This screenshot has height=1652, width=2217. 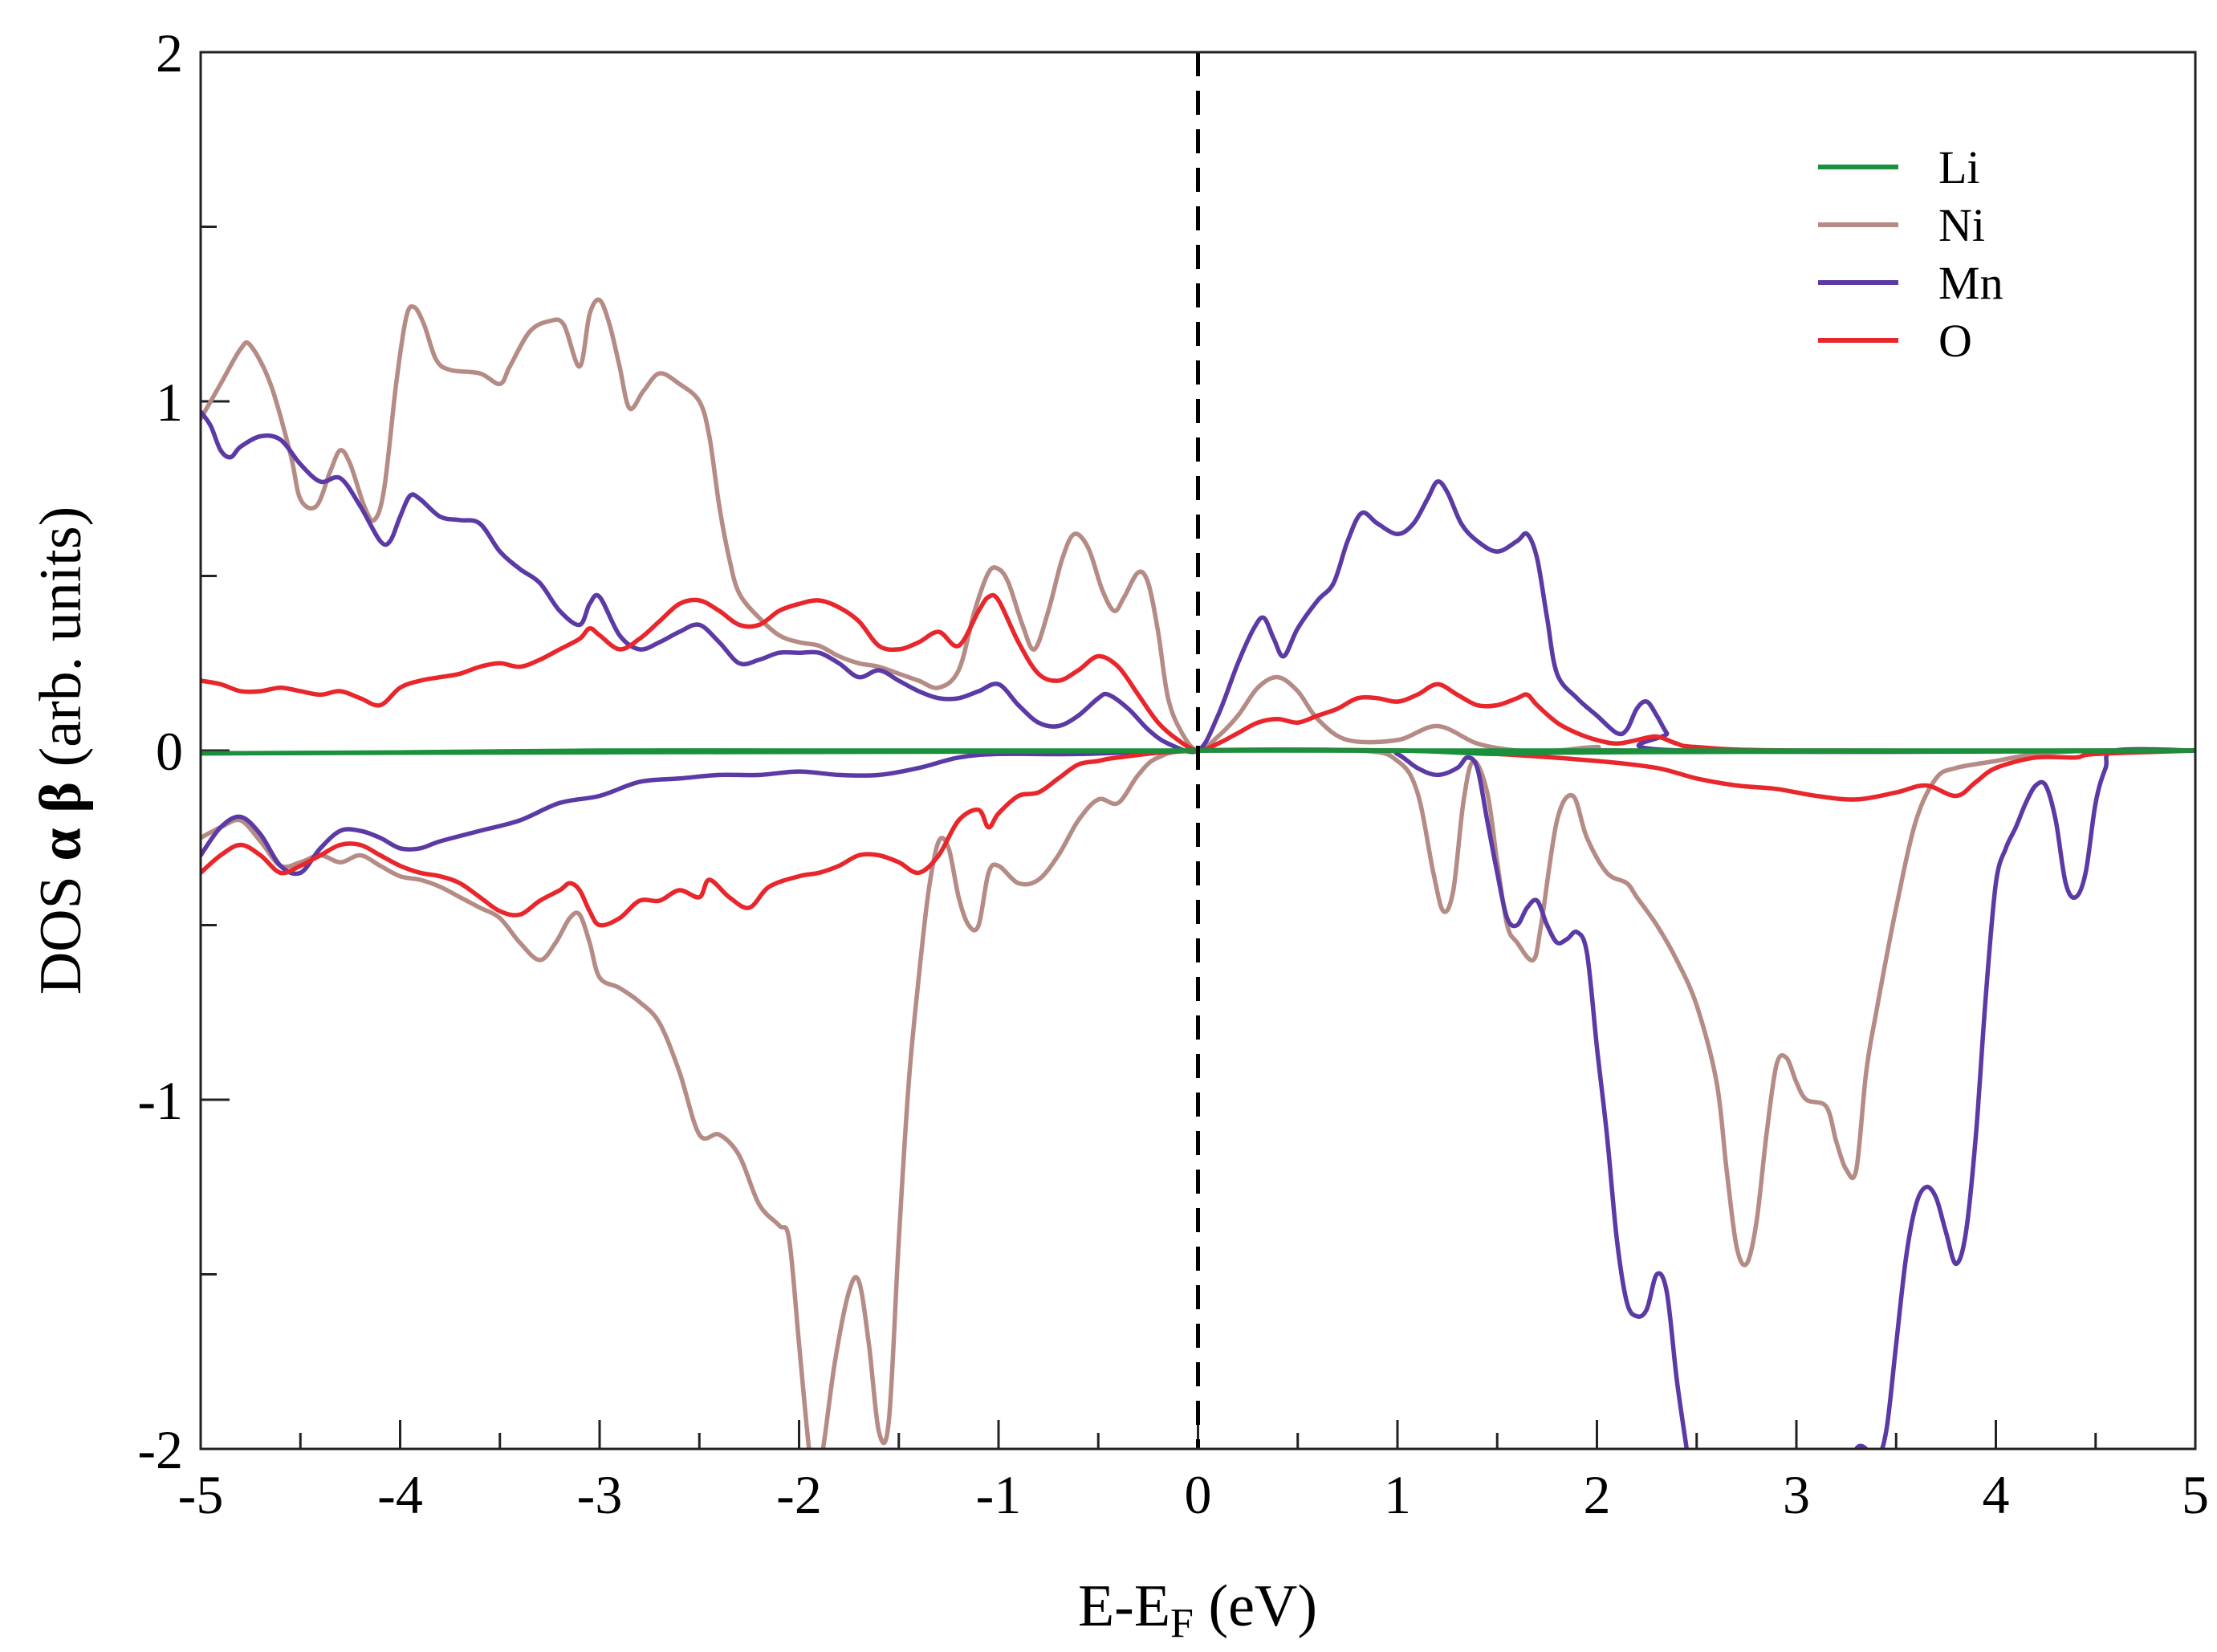 I want to click on y-tick-label: 2, so click(x=169, y=52).